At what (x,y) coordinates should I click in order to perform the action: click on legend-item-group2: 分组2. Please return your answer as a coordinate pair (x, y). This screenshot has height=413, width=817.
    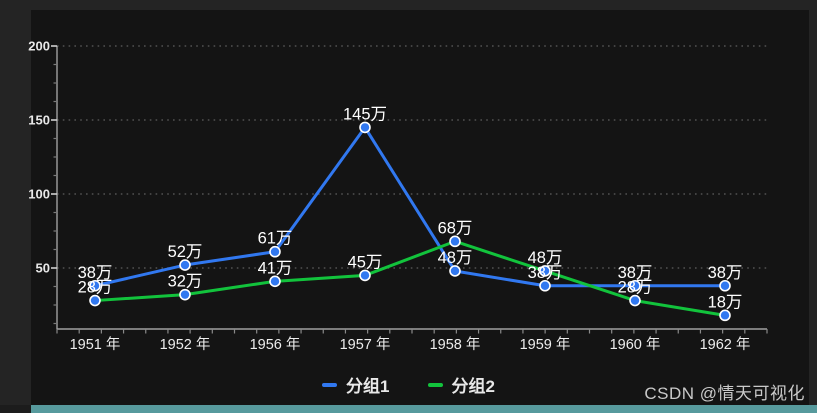
    Looking at the image, I should click on (461, 384).